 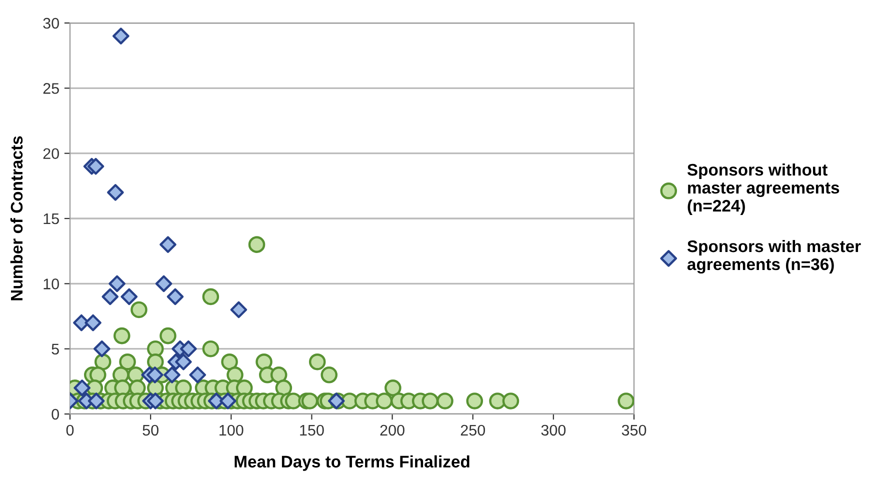 What do you see at coordinates (392, 430) in the screenshot?
I see `x-tick-label: 200` at bounding box center [392, 430].